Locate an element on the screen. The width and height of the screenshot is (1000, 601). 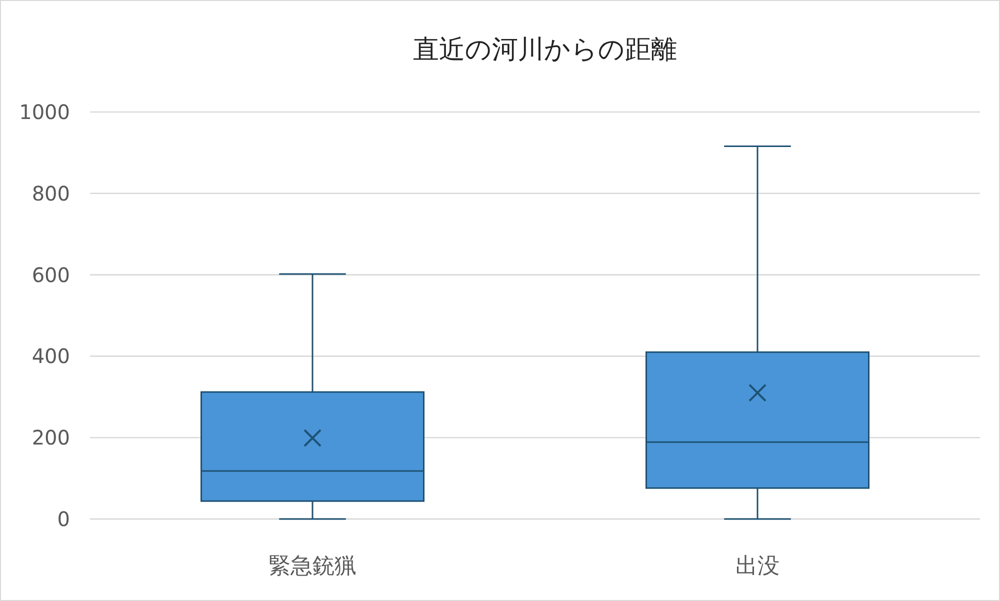
y-tick-label: 400 is located at coordinates (51, 356).